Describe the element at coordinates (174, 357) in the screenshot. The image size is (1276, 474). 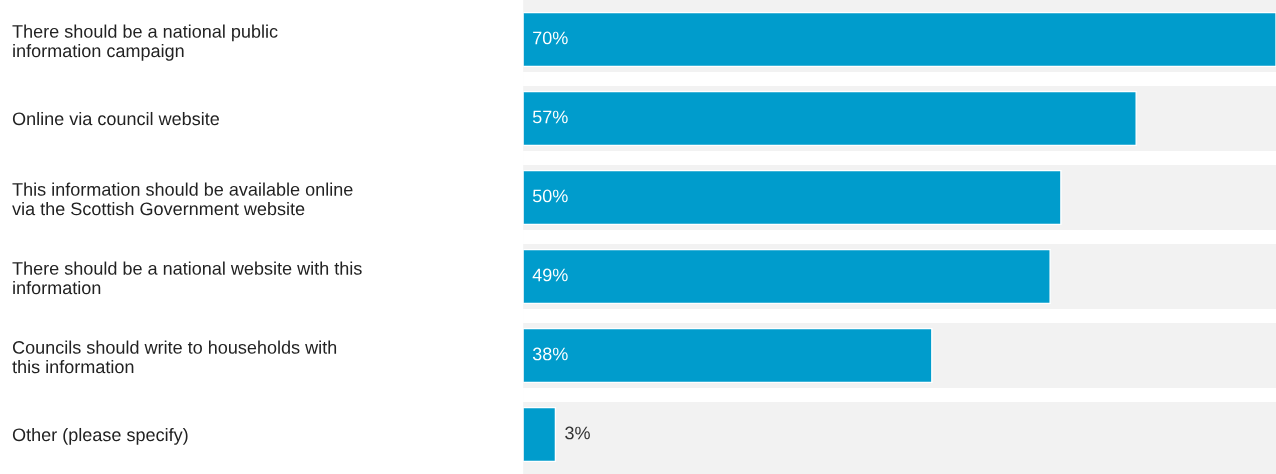
I see `y-tick-label: Councils should write to households with this information` at that location.